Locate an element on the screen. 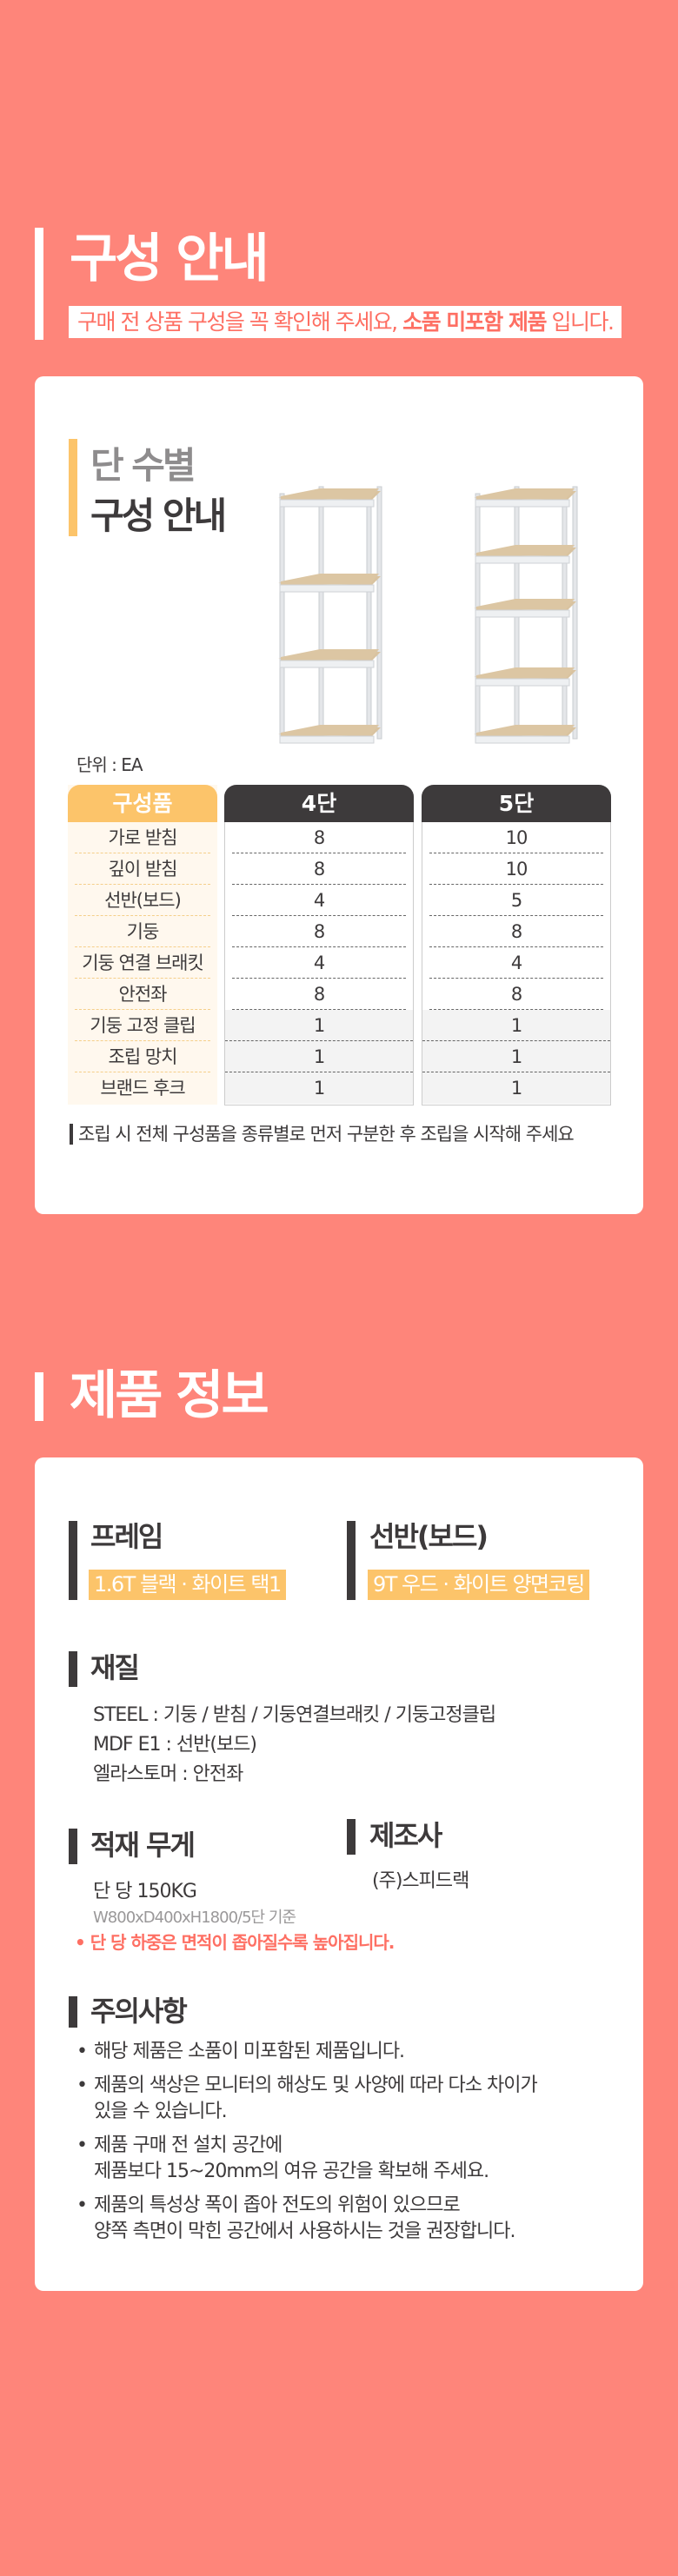  section-title-composition: 구성 안내 is located at coordinates (169, 259).